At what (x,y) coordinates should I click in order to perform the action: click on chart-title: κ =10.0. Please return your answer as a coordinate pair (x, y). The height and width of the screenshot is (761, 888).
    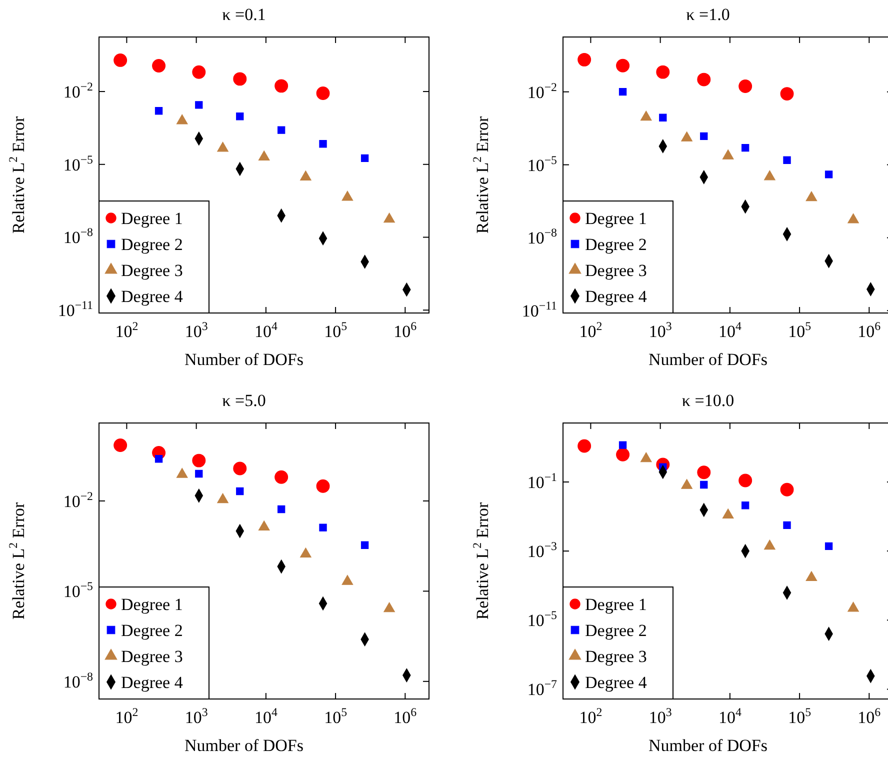
    Looking at the image, I should click on (708, 400).